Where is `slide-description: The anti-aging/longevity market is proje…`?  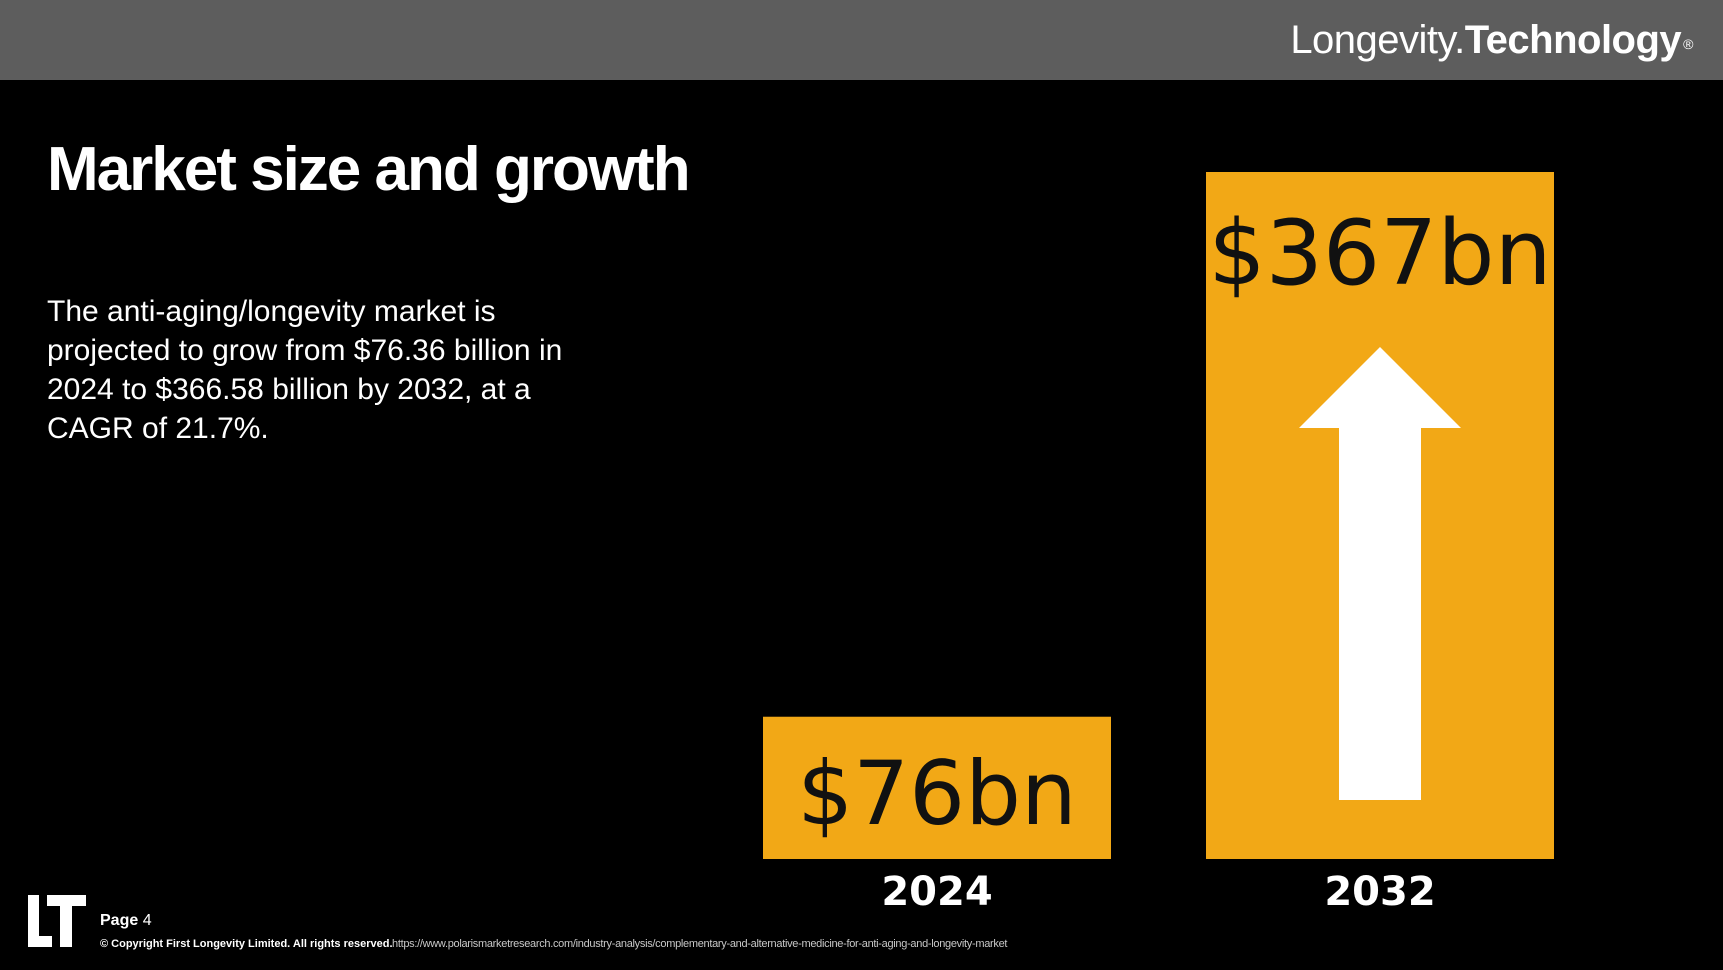 slide-description: The anti-aging/longevity market is proje… is located at coordinates (305, 370).